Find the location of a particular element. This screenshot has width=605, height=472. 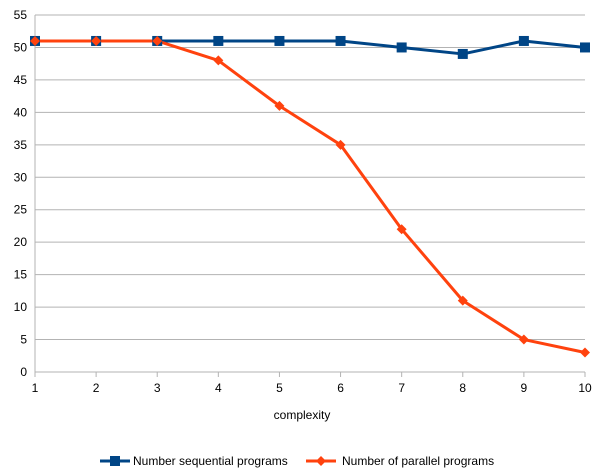

legend-item-2: Number of parallel programs is located at coordinates (400, 461).